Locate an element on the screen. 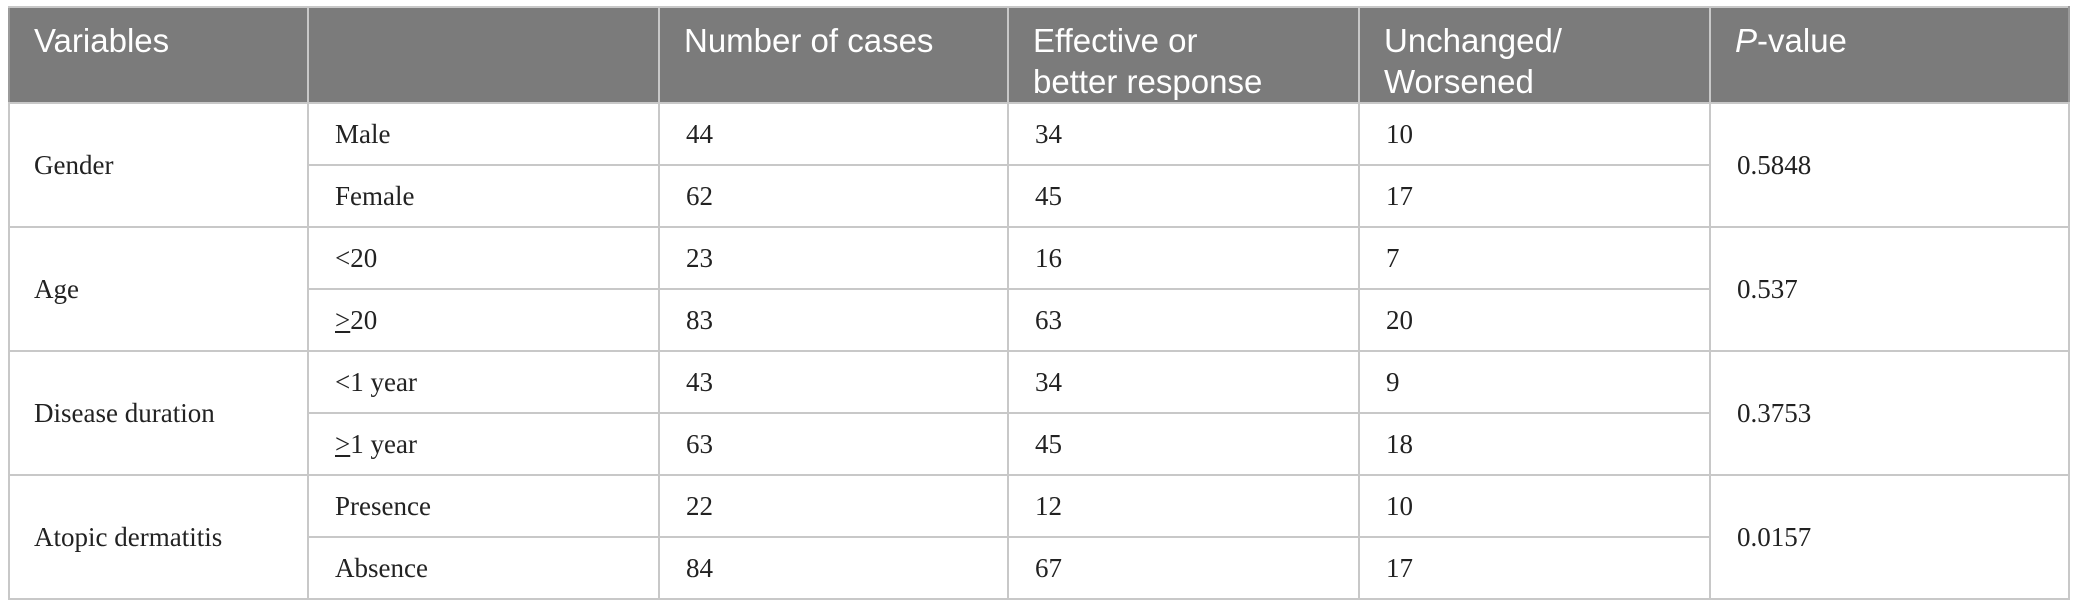  sub-label: <1 year is located at coordinates (483, 382).